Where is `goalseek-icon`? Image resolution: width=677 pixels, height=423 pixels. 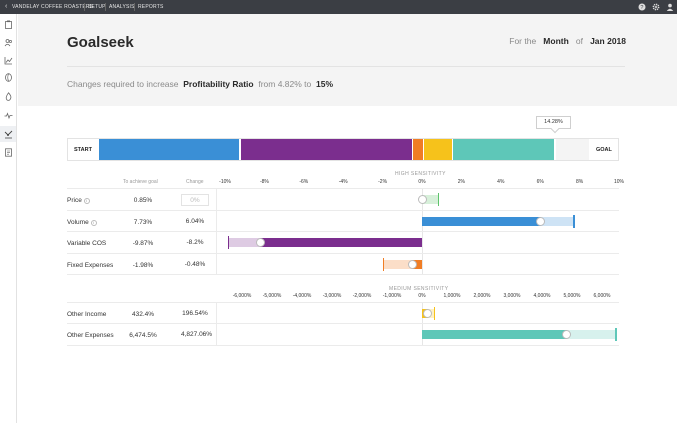
goalseek-icon is located at coordinates (8, 134).